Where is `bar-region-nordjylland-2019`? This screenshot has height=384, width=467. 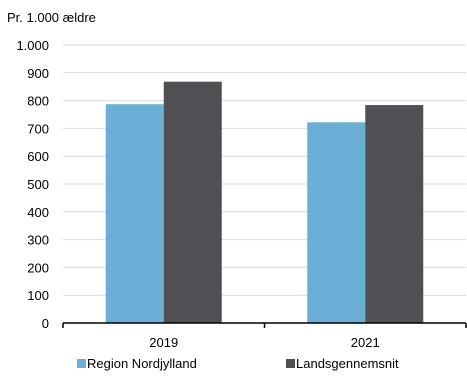 bar-region-nordjylland-2019 is located at coordinates (134, 214).